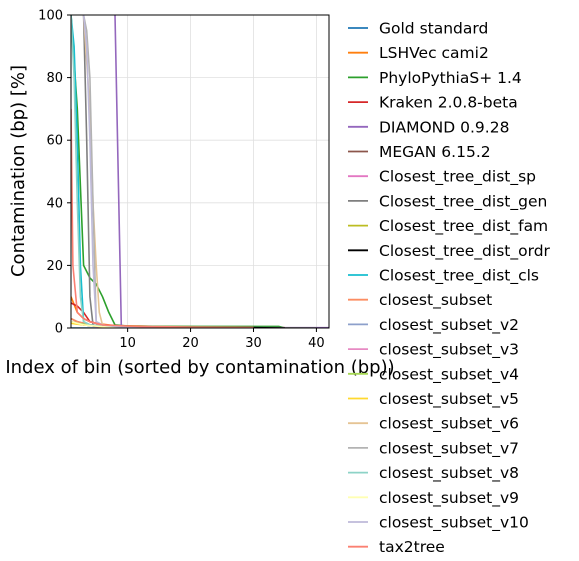 The height and width of the screenshot is (561, 579). I want to click on y-tick-label: 40, so click(54, 203).